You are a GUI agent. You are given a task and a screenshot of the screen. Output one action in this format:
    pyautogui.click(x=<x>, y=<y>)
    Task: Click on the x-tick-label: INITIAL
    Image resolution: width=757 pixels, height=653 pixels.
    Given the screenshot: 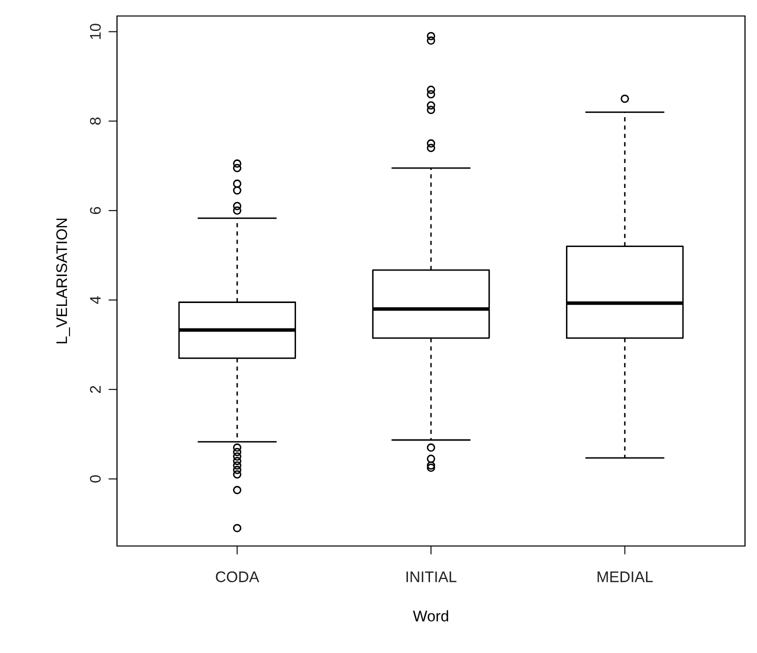 What is the action you would take?
    pyautogui.click(x=431, y=577)
    